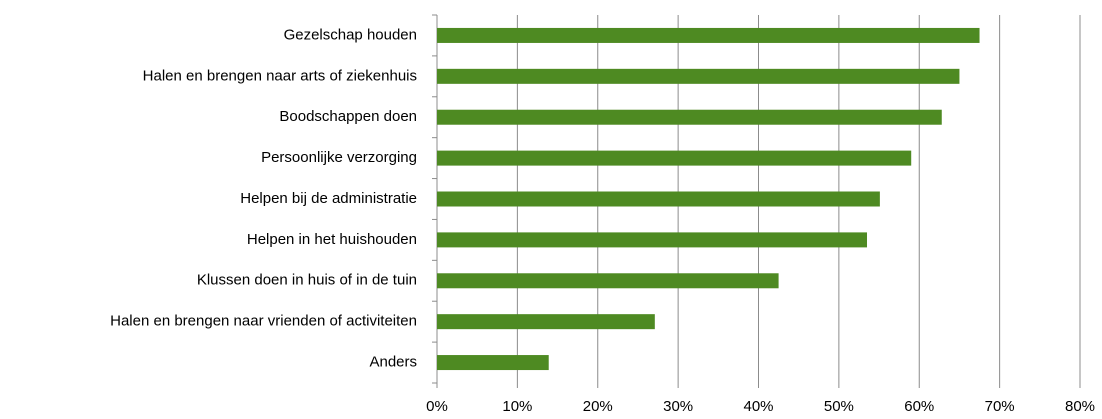  Describe the element at coordinates (598, 406) in the screenshot. I see `x-tick-label: 20%` at that location.